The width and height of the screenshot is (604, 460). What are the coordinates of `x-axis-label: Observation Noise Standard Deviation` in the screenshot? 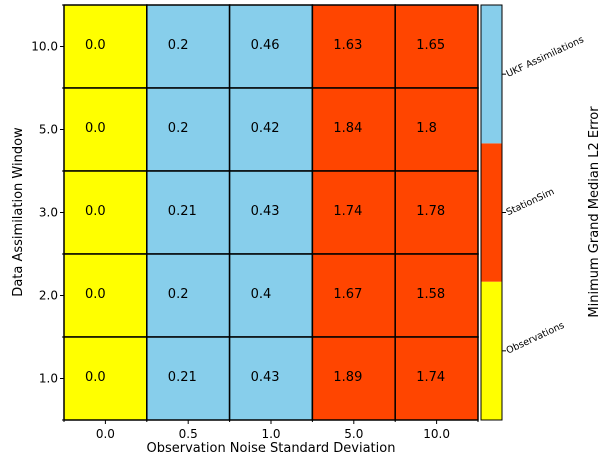 It's located at (271, 448).